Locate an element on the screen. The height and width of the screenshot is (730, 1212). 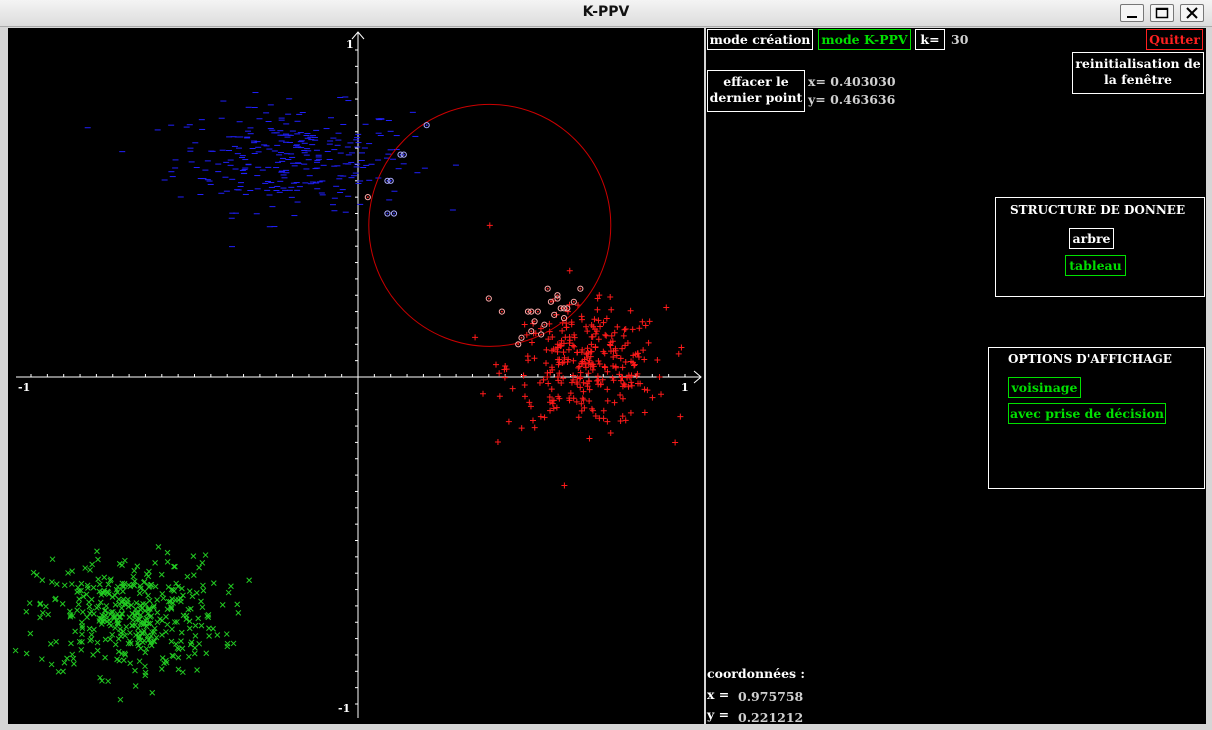
coords-x-value: 0.975758 is located at coordinates (771, 696).